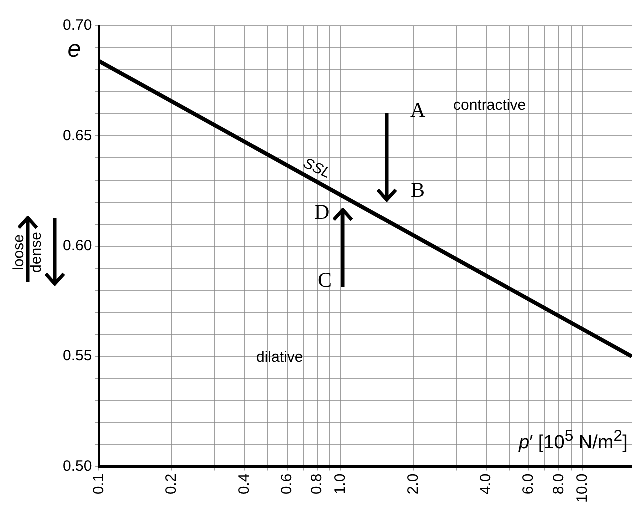 This screenshot has height=506, width=632. Describe the element at coordinates (529, 484) in the screenshot. I see `x-tick-label: 6.0` at that location.